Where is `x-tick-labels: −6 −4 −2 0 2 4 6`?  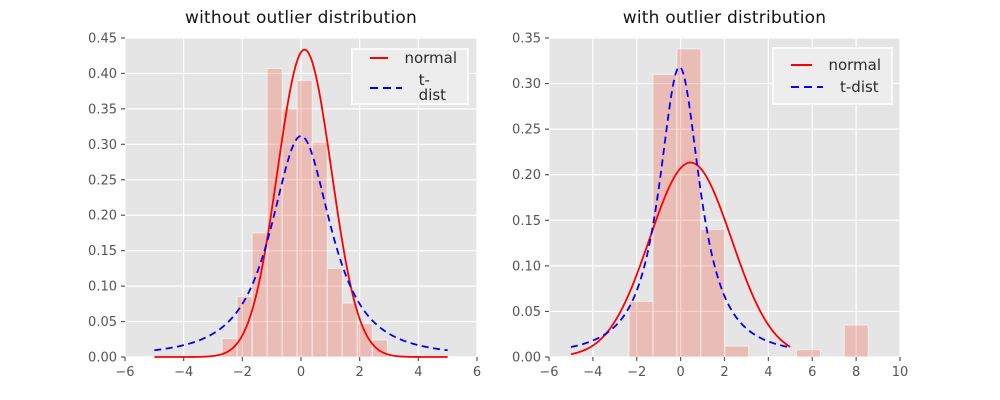
x-tick-labels: −6 −4 −2 0 2 4 6 is located at coordinates (298, 372).